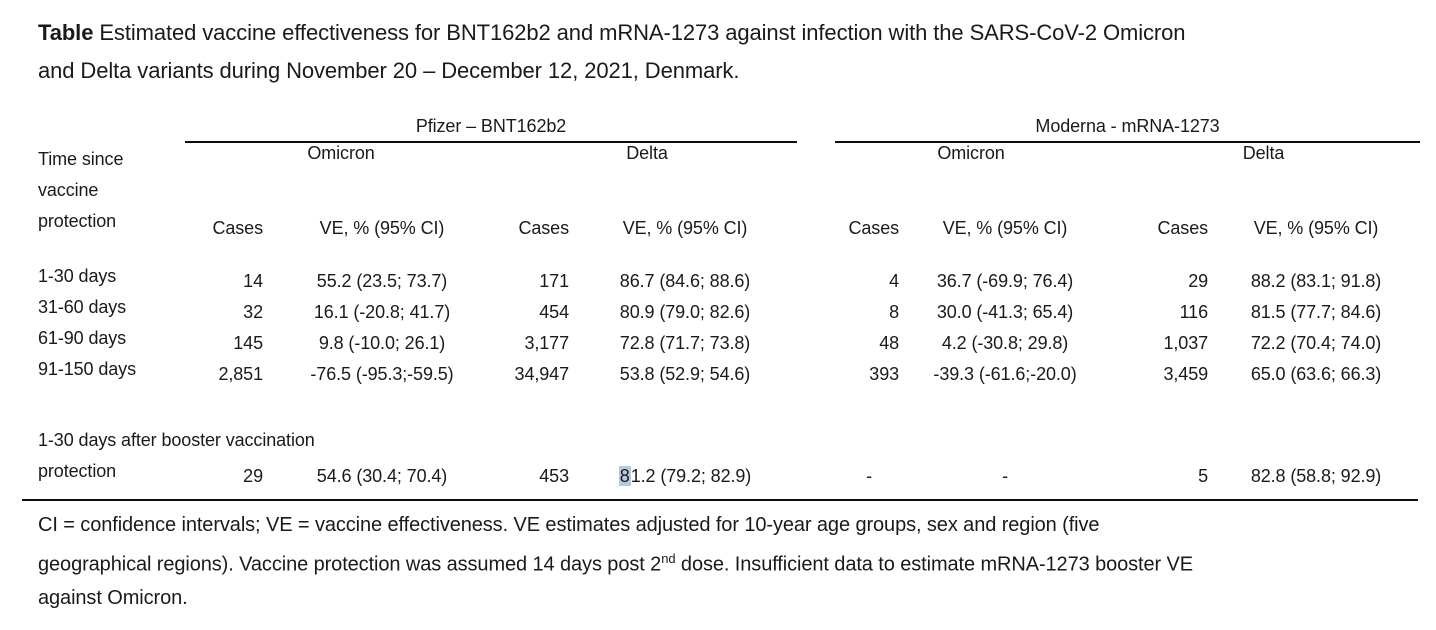 This screenshot has height=630, width=1436. What do you see at coordinates (382, 312) in the screenshot?
I see `ve-cell: 16.1 (-20.8; 41.7)` at bounding box center [382, 312].